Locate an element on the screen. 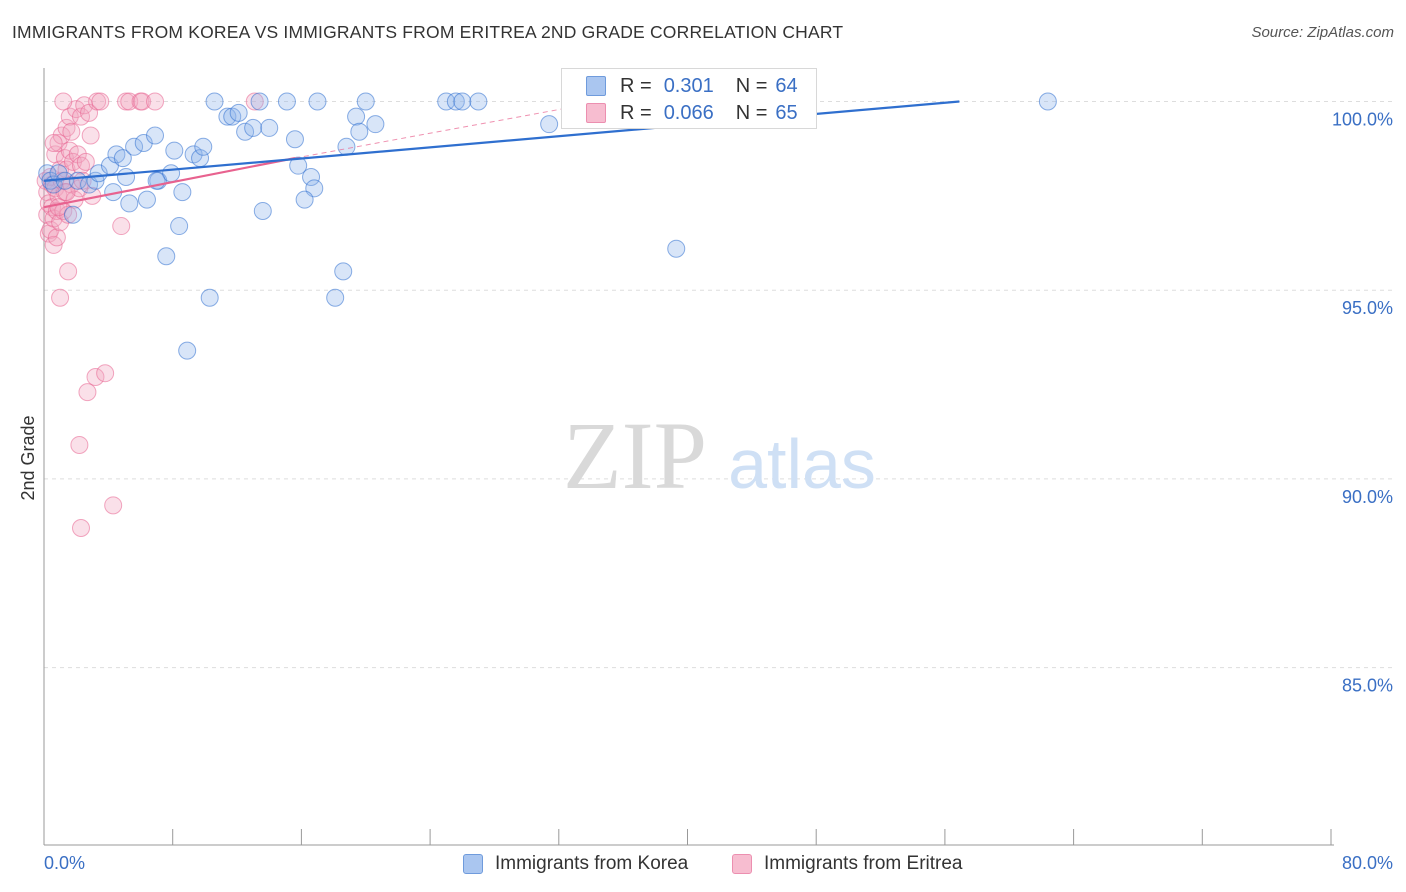 This screenshot has height=892, width=1406. legend-swatch-korea is located at coordinates (596, 86).